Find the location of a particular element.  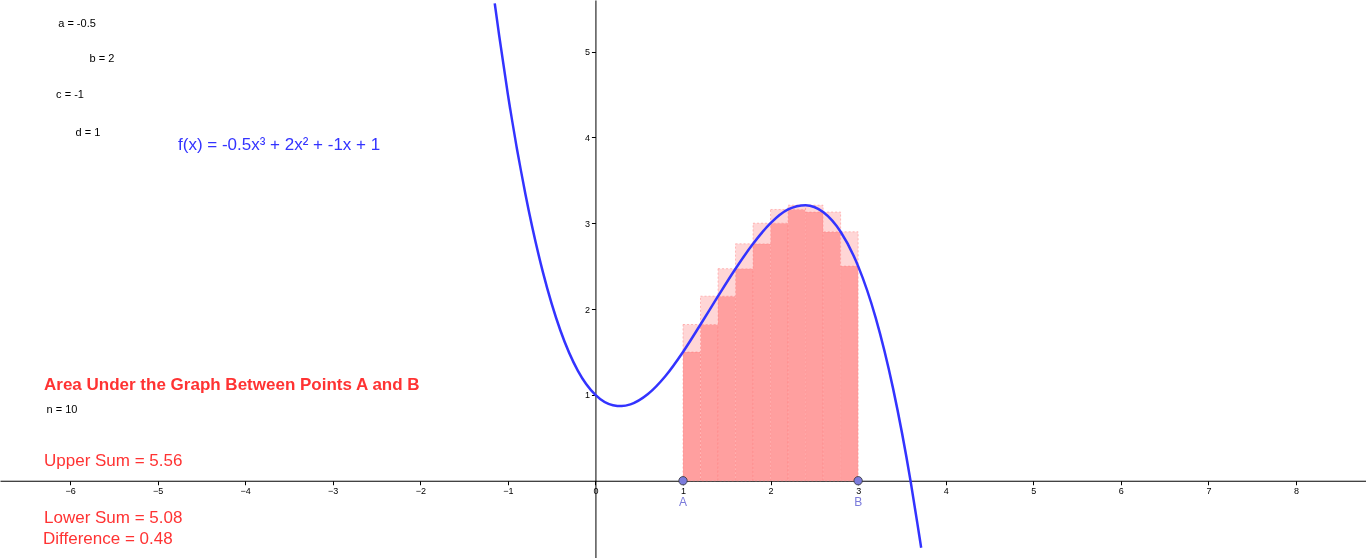

x-tick-label: 6 is located at coordinates (1121, 491).